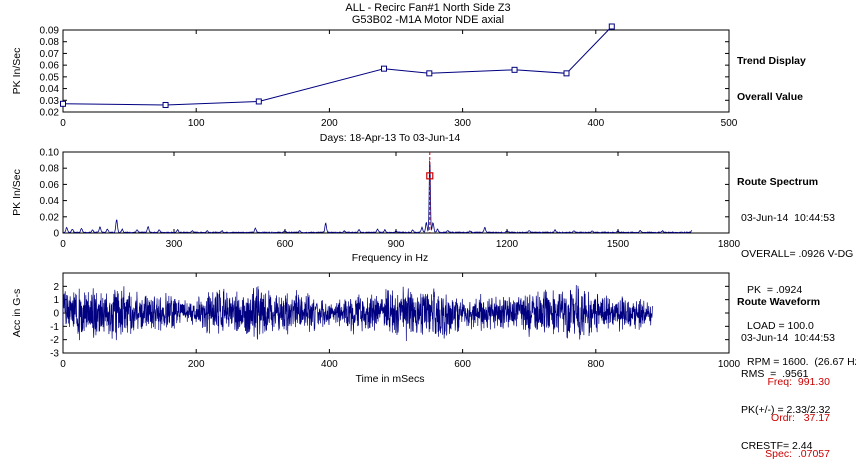 The image size is (856, 472). Describe the element at coordinates (50, 54) in the screenshot. I see `trend-ytick-label: 0.07` at that location.